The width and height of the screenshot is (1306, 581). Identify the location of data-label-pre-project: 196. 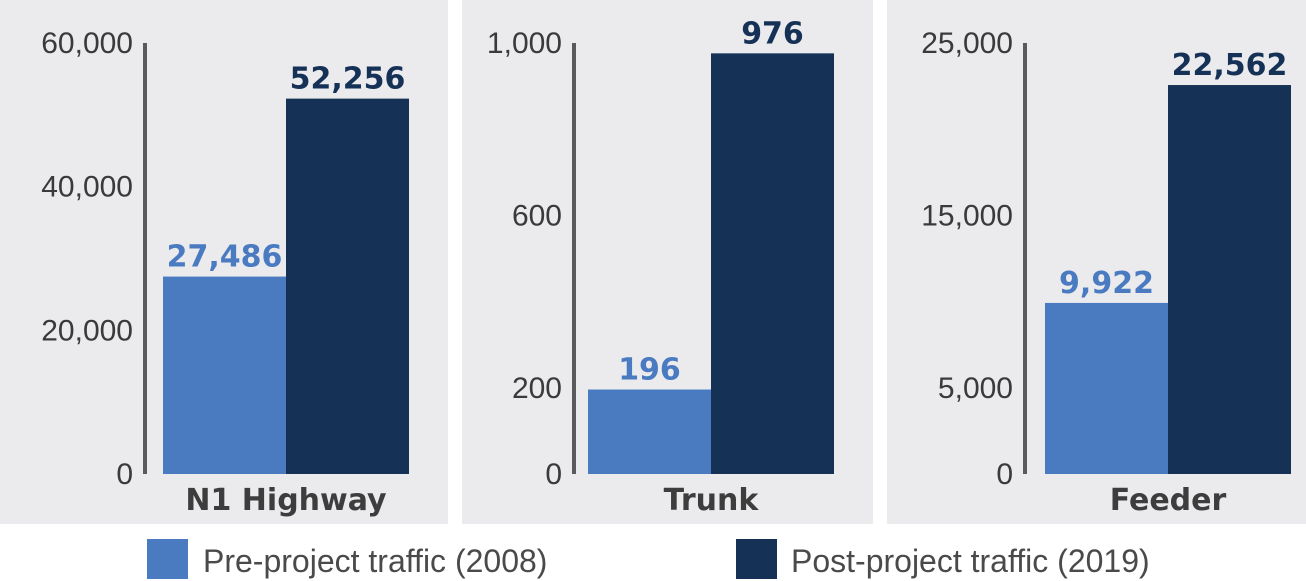
(649, 370).